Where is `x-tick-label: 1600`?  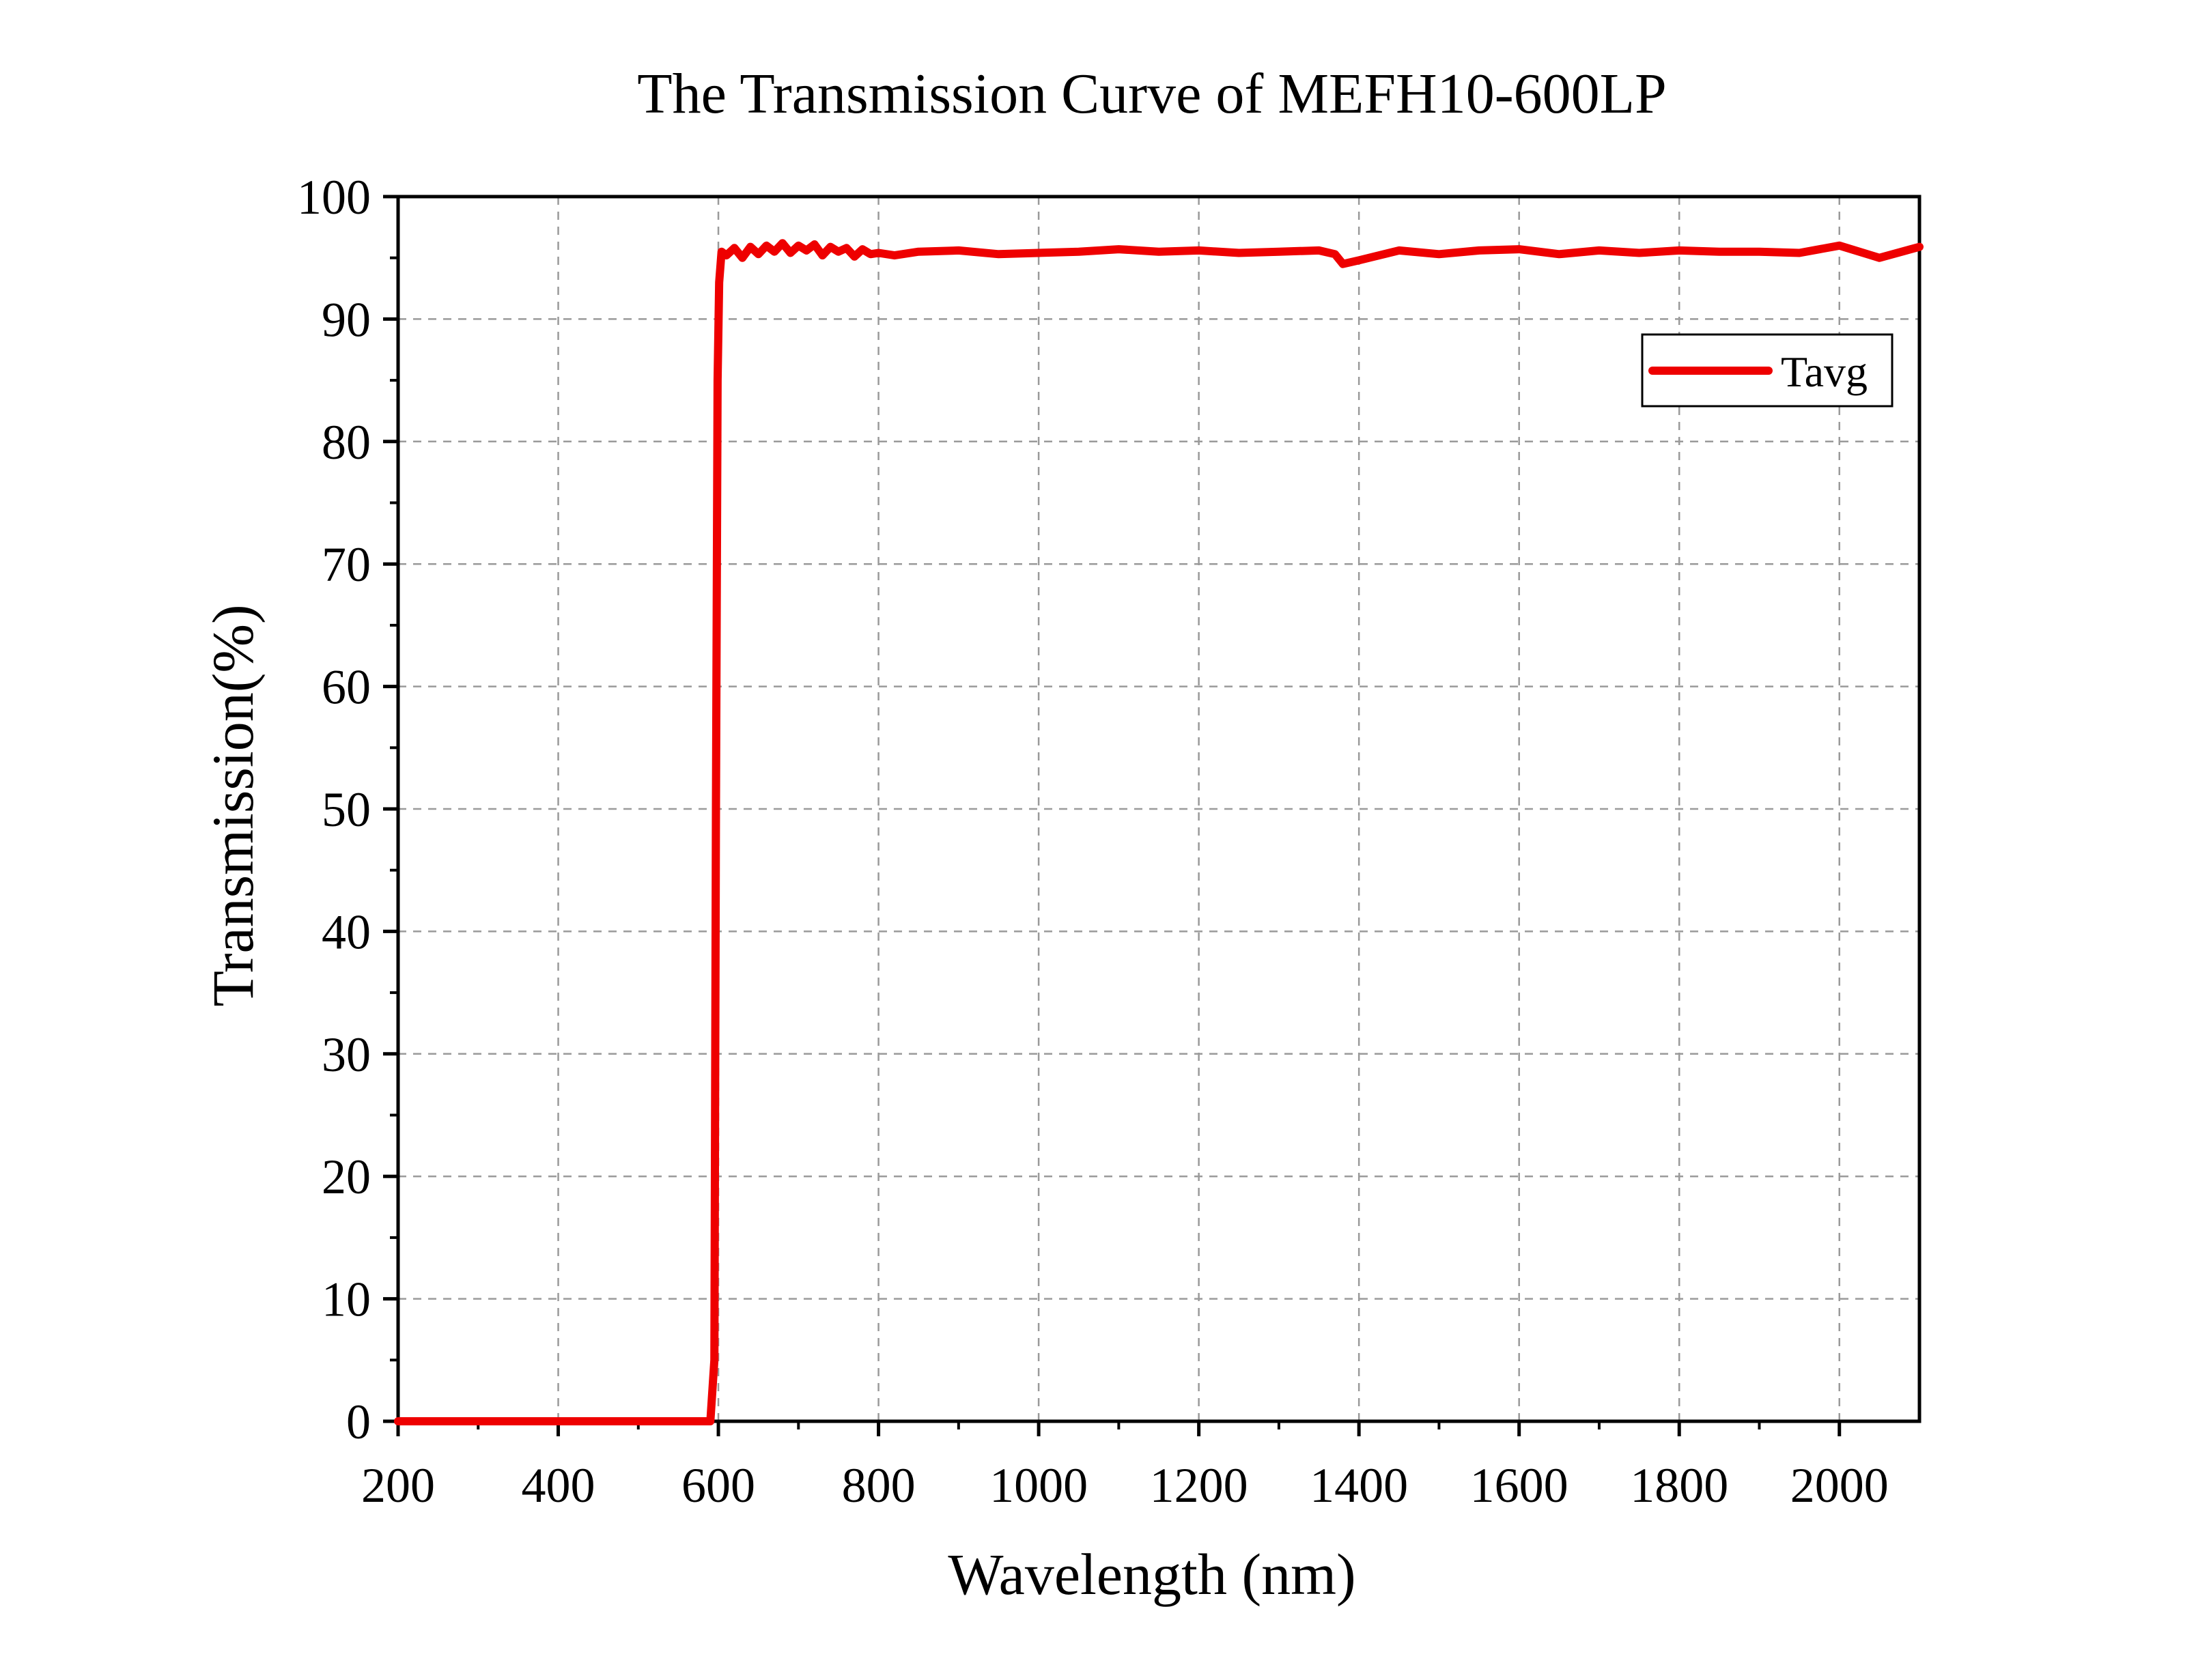 x-tick-label: 1600 is located at coordinates (1519, 1485).